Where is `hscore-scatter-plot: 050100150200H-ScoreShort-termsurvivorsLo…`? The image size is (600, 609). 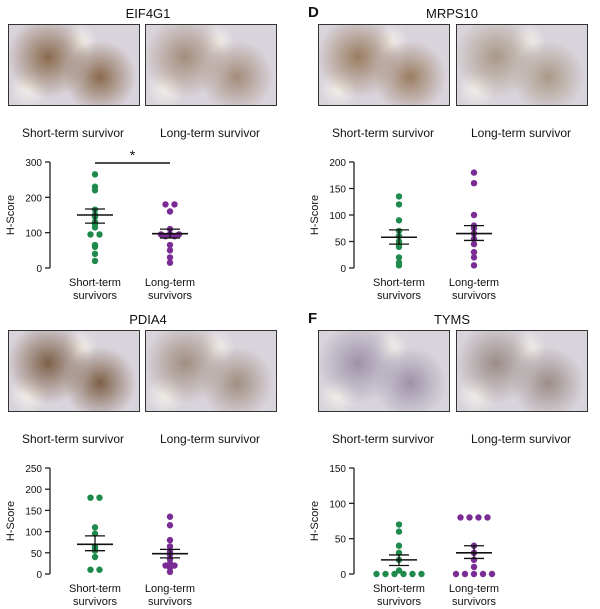 hscore-scatter-plot: 050100150200H-ScoreShort-termsurvivorsLo… is located at coordinates (404, 230).